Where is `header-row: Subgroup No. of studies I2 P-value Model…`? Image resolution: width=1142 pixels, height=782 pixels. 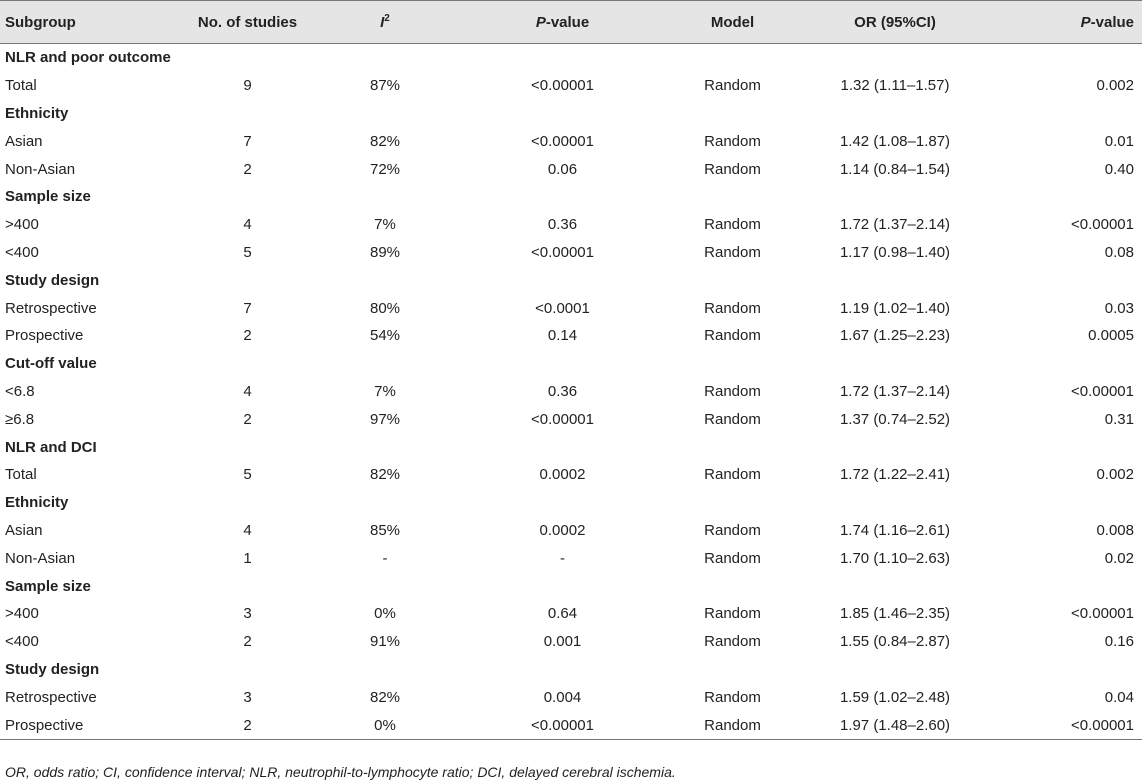
header-row: Subgroup No. of studies I2 P-value Model… is located at coordinates (571, 22).